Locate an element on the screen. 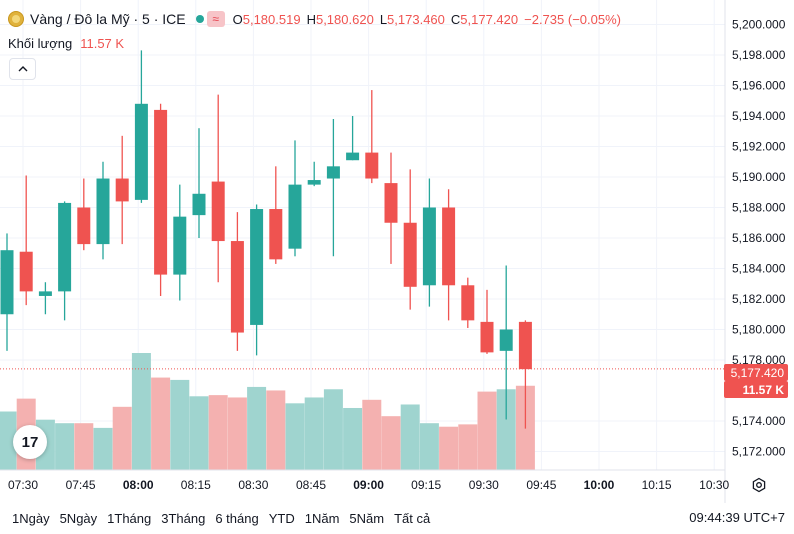 This screenshot has height=534, width=794. gold-coin-icon is located at coordinates (16, 19).